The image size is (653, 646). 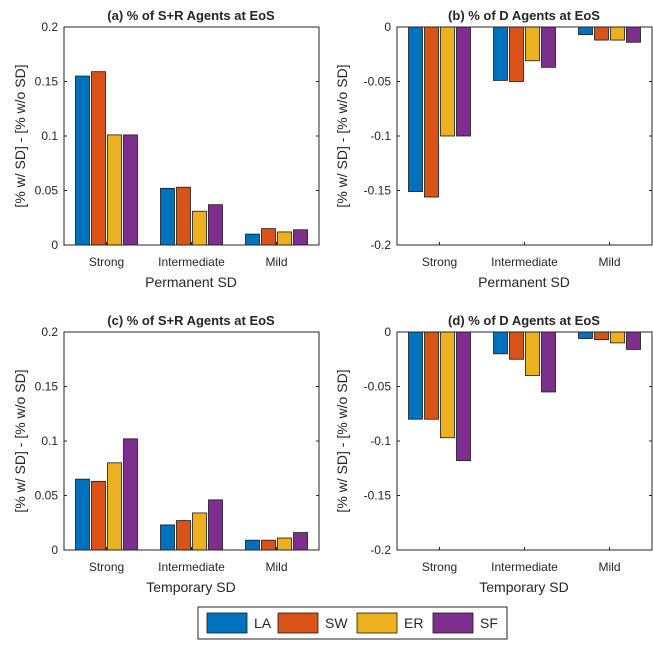 I want to click on panel-a-xlabel: Permanent SD, so click(x=191, y=282).